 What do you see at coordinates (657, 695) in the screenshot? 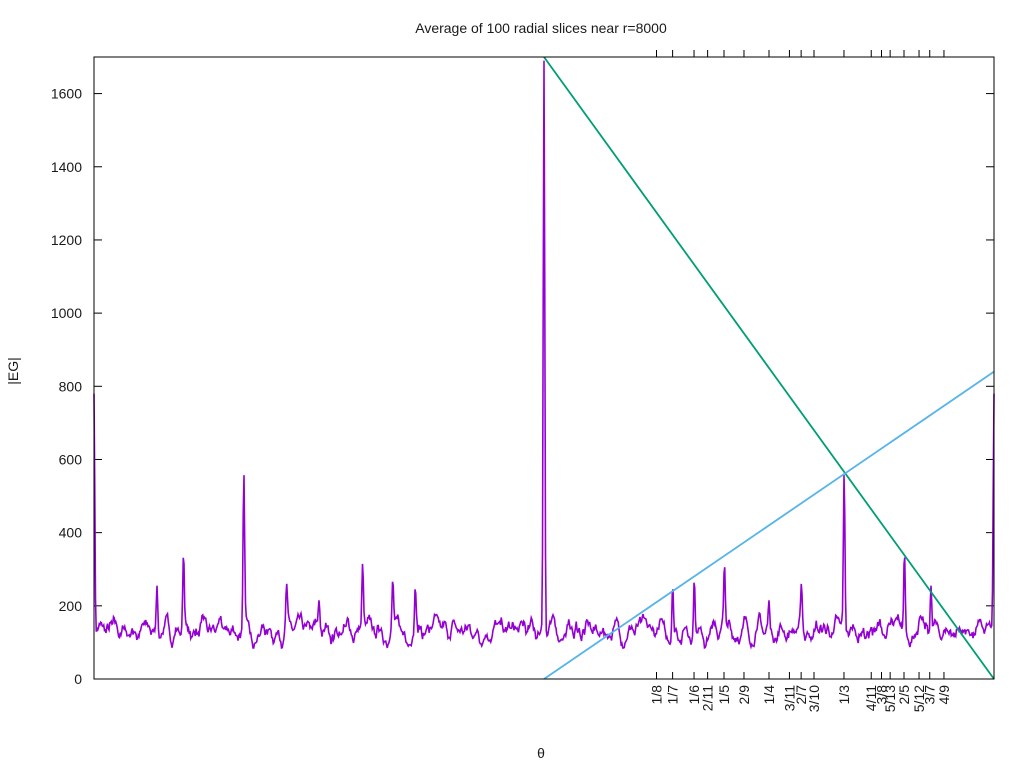
I see `x-tick-label: 1/8` at bounding box center [657, 695].